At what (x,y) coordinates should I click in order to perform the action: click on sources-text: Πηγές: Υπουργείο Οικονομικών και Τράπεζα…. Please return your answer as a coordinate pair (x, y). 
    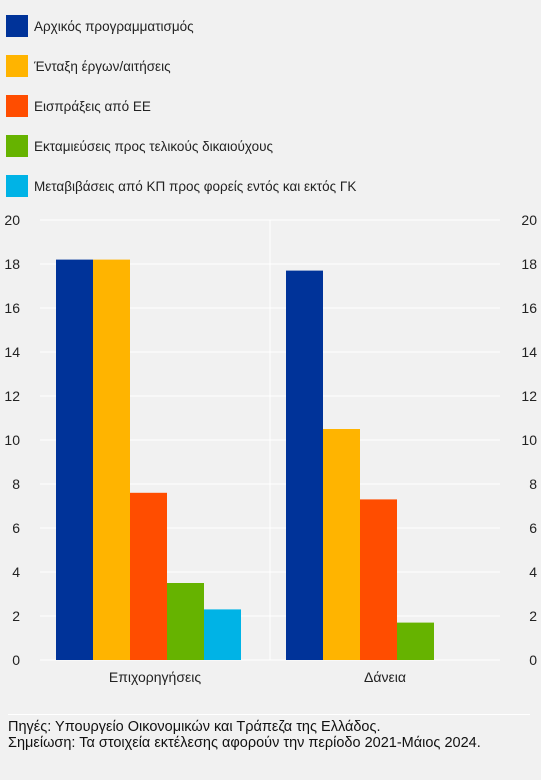
    Looking at the image, I should click on (194, 727).